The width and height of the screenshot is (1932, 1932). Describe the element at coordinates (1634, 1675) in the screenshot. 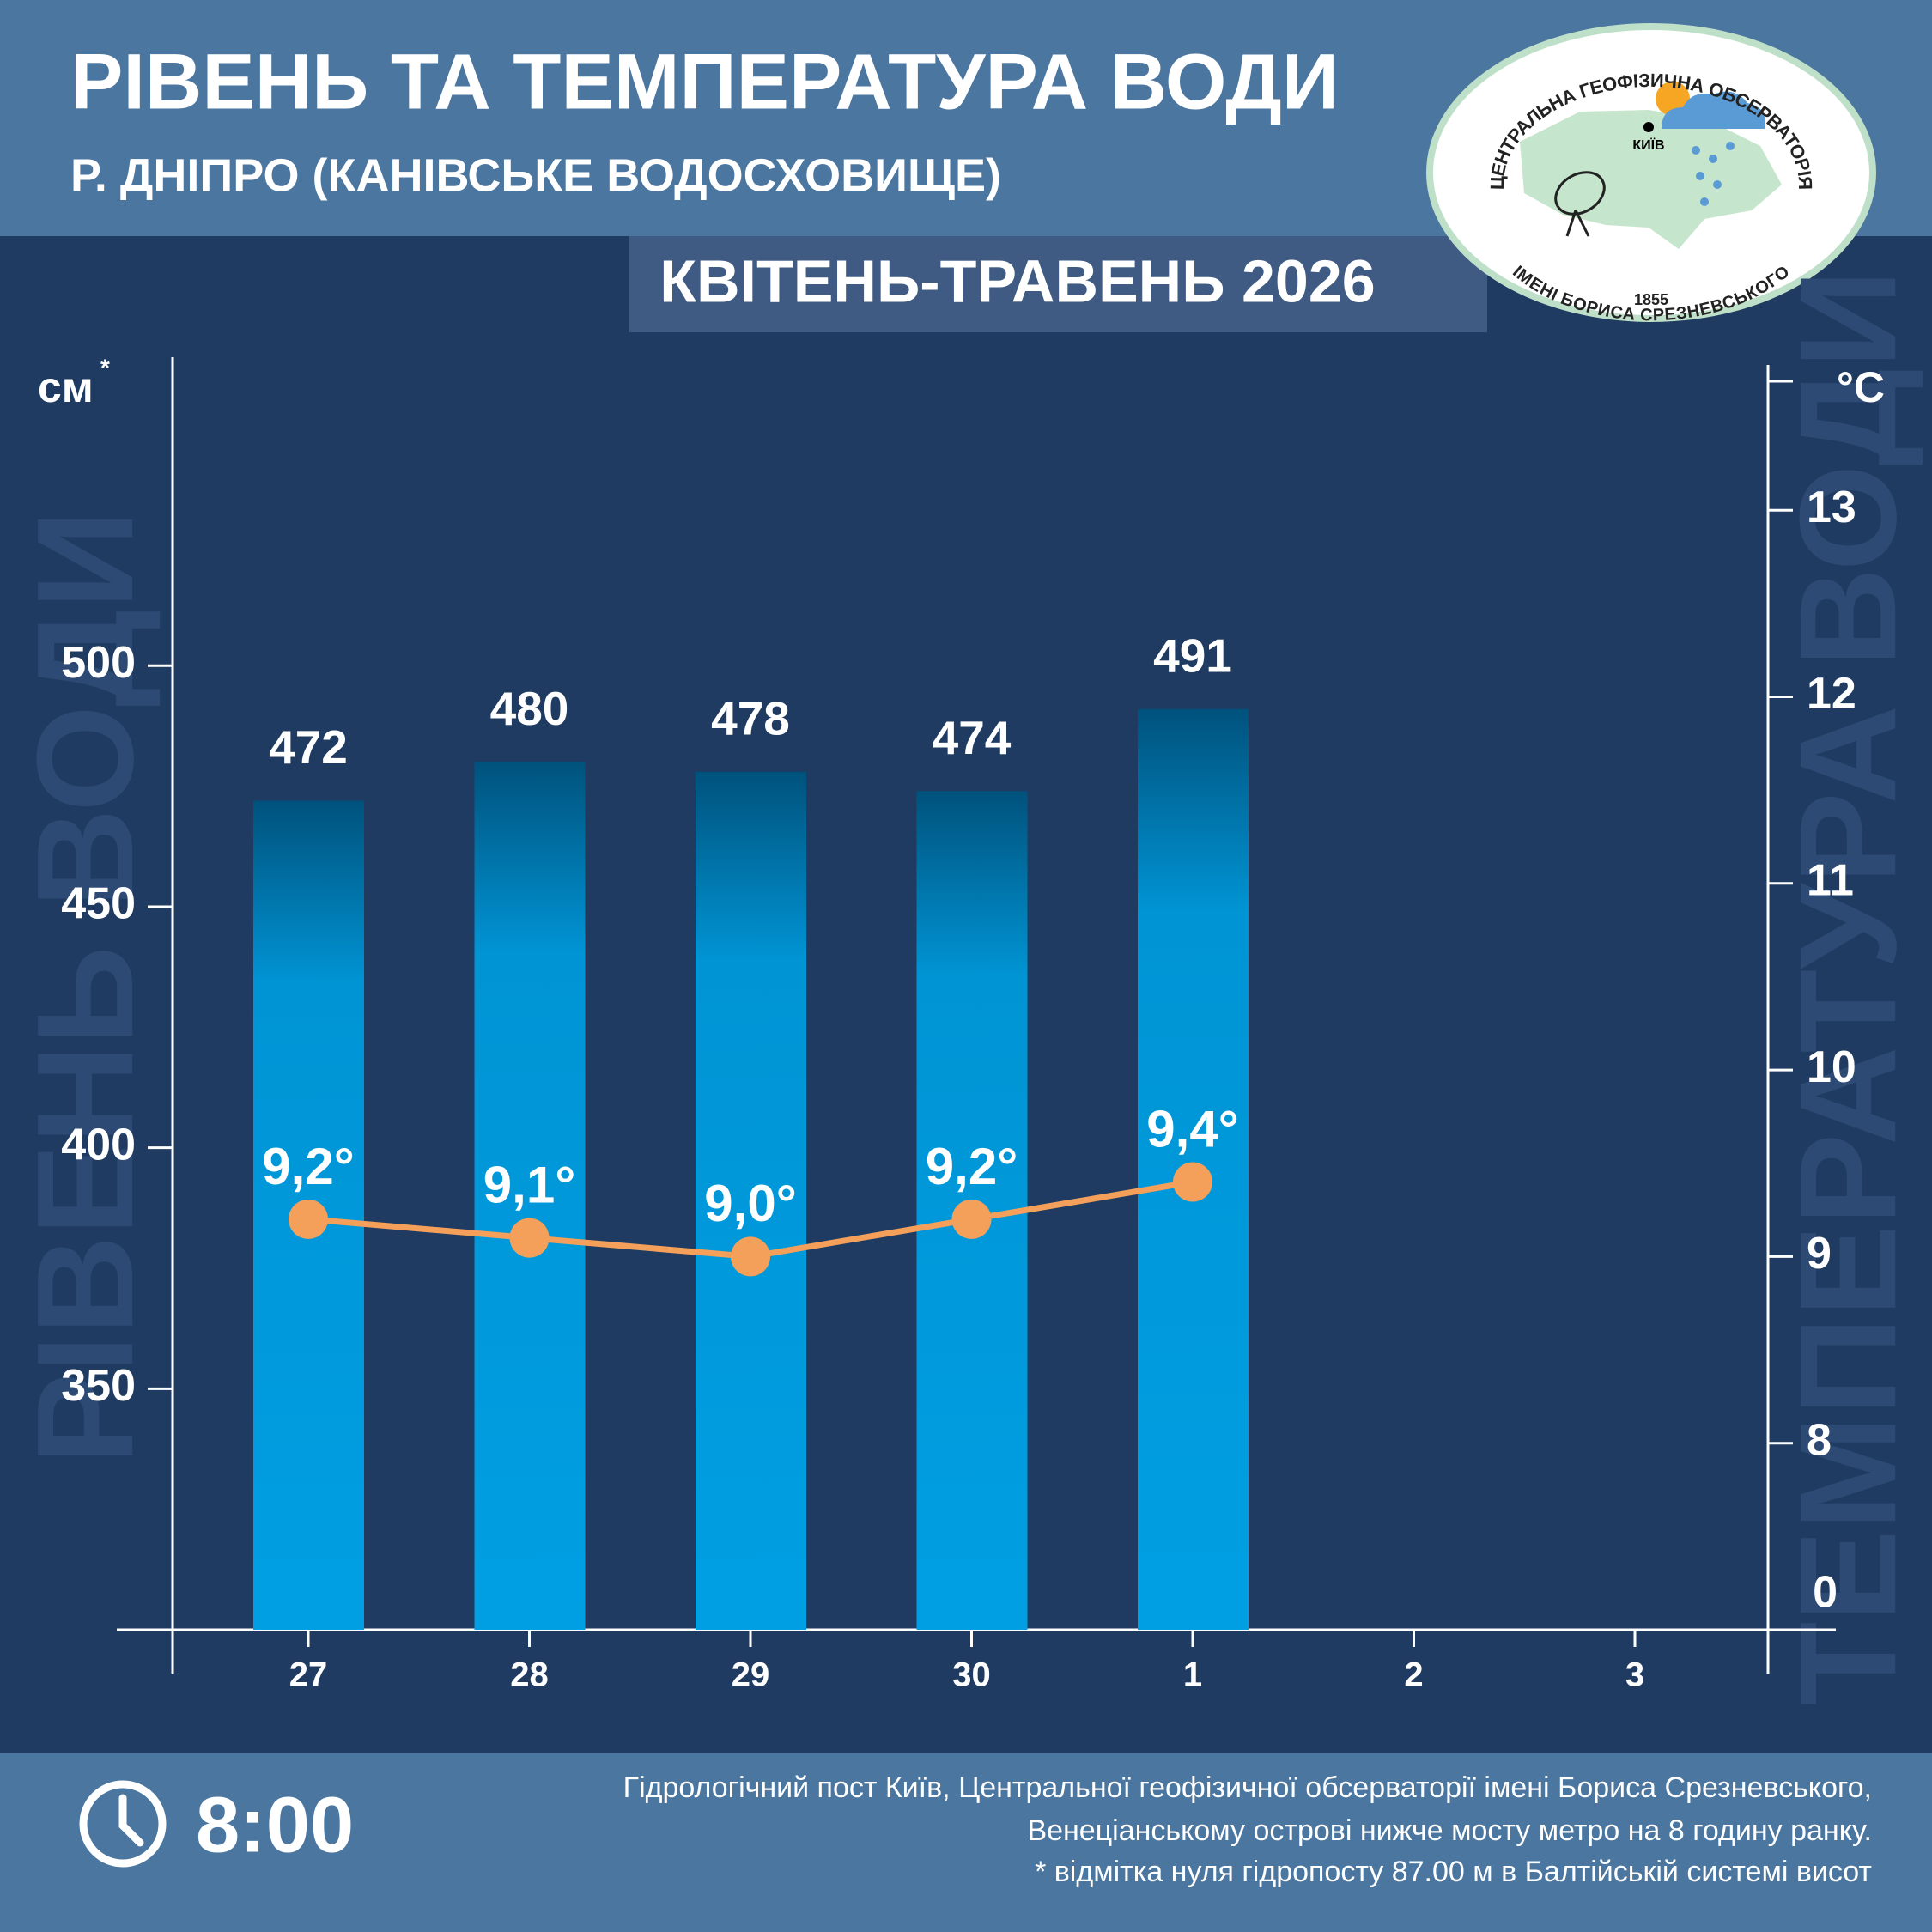

I see `x-tick-label: 3` at that location.